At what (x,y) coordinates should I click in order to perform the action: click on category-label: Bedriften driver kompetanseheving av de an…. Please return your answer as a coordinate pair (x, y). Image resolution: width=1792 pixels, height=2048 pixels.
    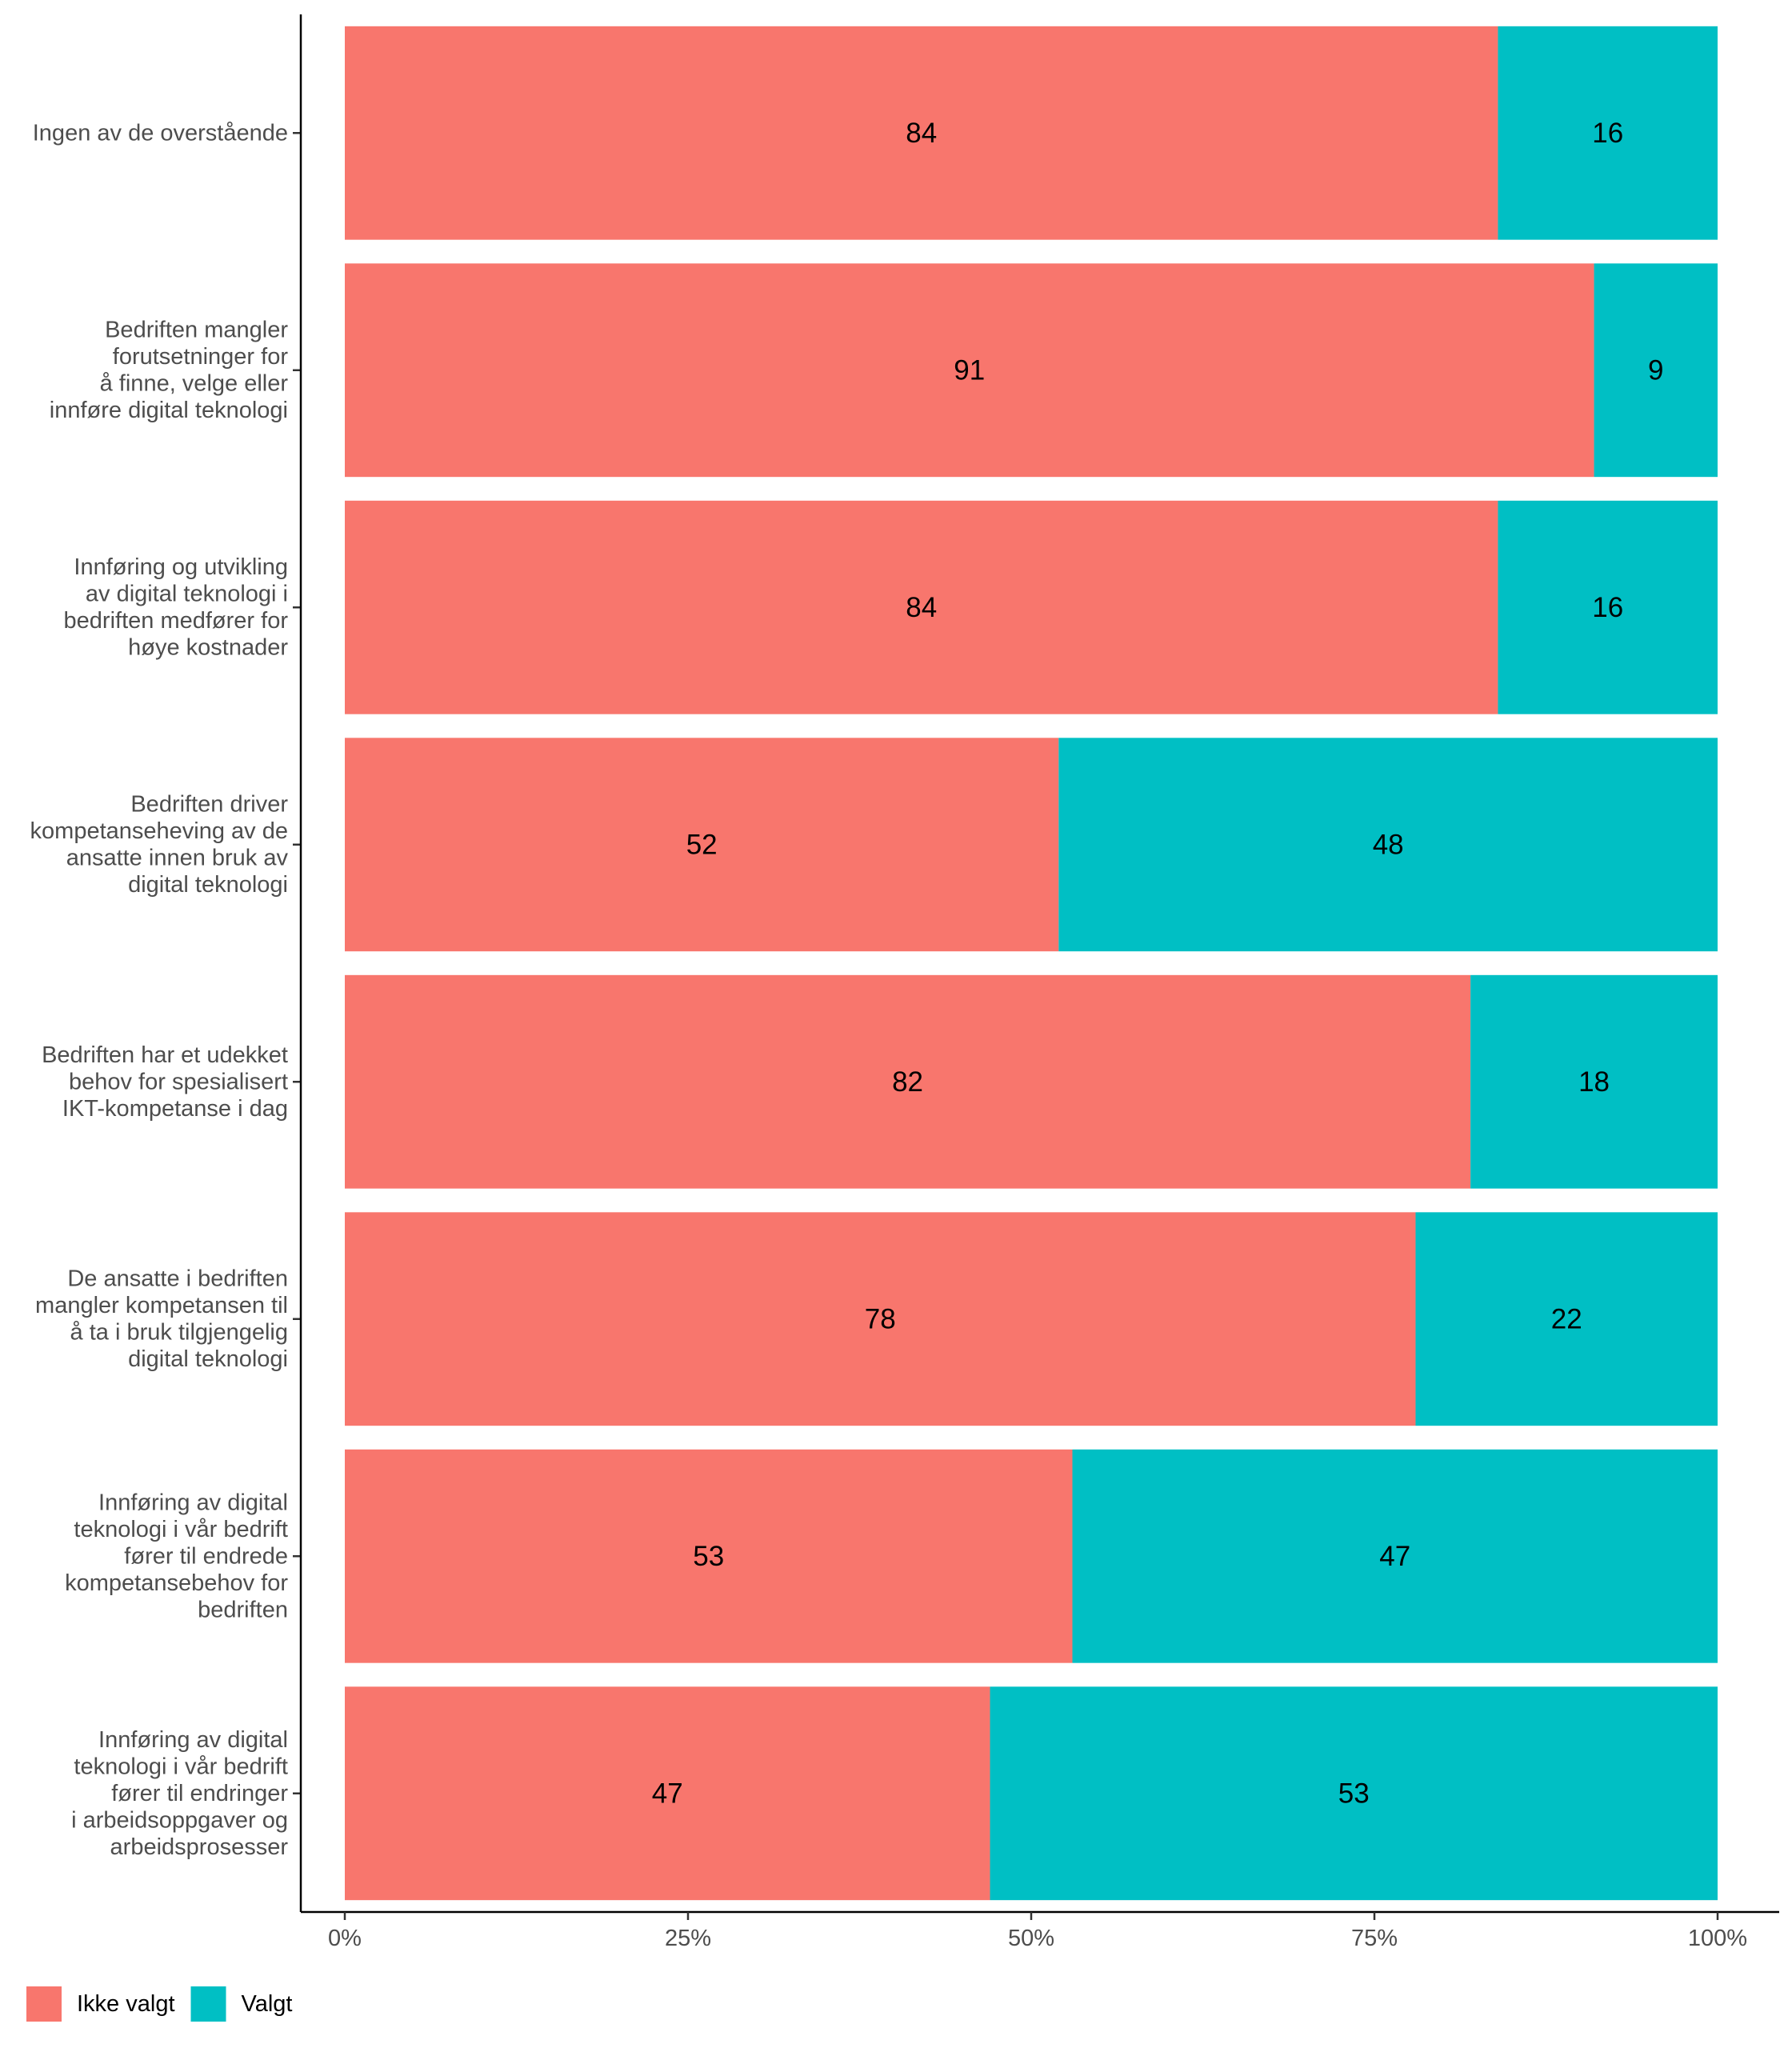
    Looking at the image, I should click on (159, 845).